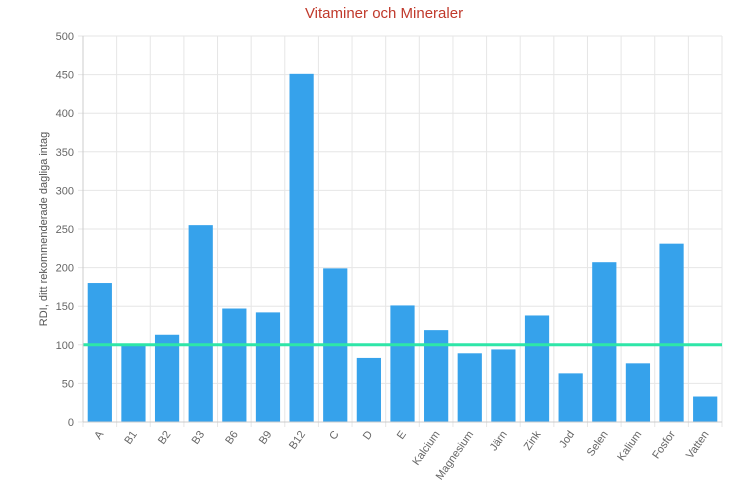 This screenshot has width=750, height=496. I want to click on x-tick-label: B2, so click(165, 438).